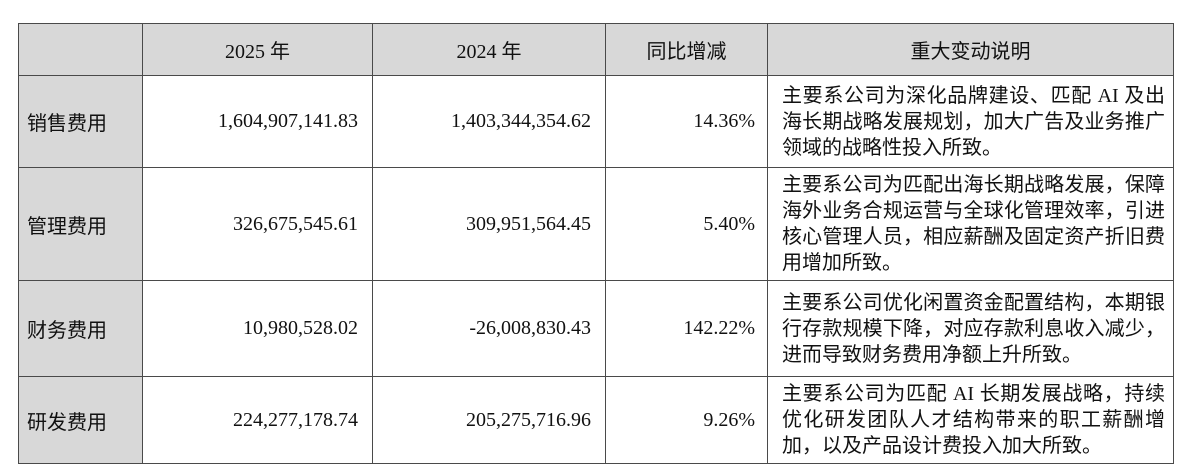 The image size is (1200, 466). What do you see at coordinates (686, 224) in the screenshot?
I see `value-yoy-change: 5.40%` at bounding box center [686, 224].